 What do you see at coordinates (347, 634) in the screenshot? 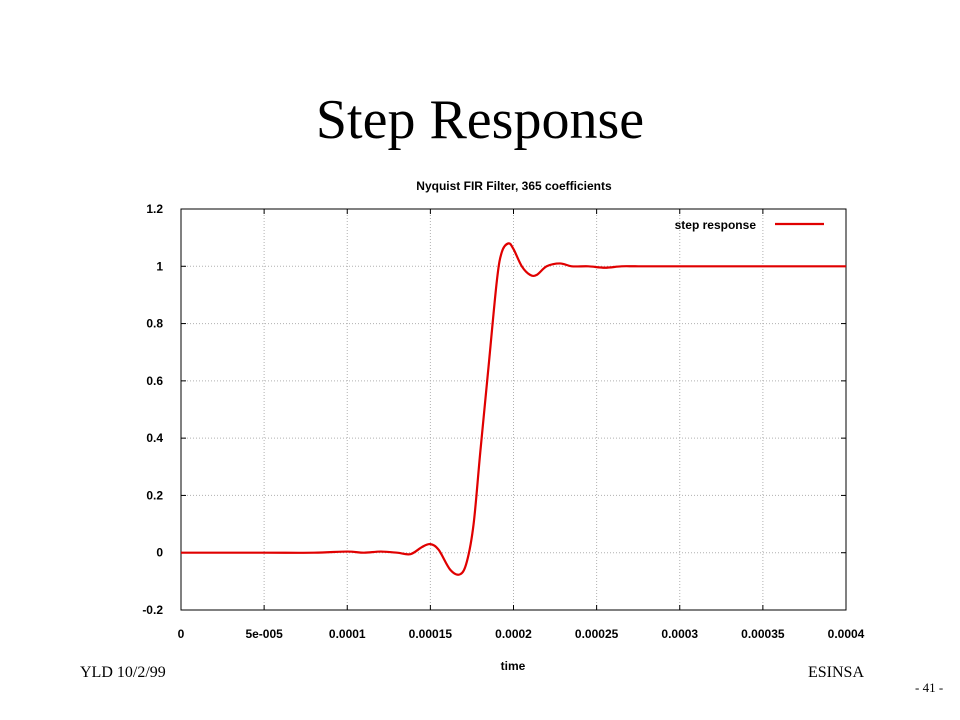
I see `x-tick-label: 0.0001` at bounding box center [347, 634].